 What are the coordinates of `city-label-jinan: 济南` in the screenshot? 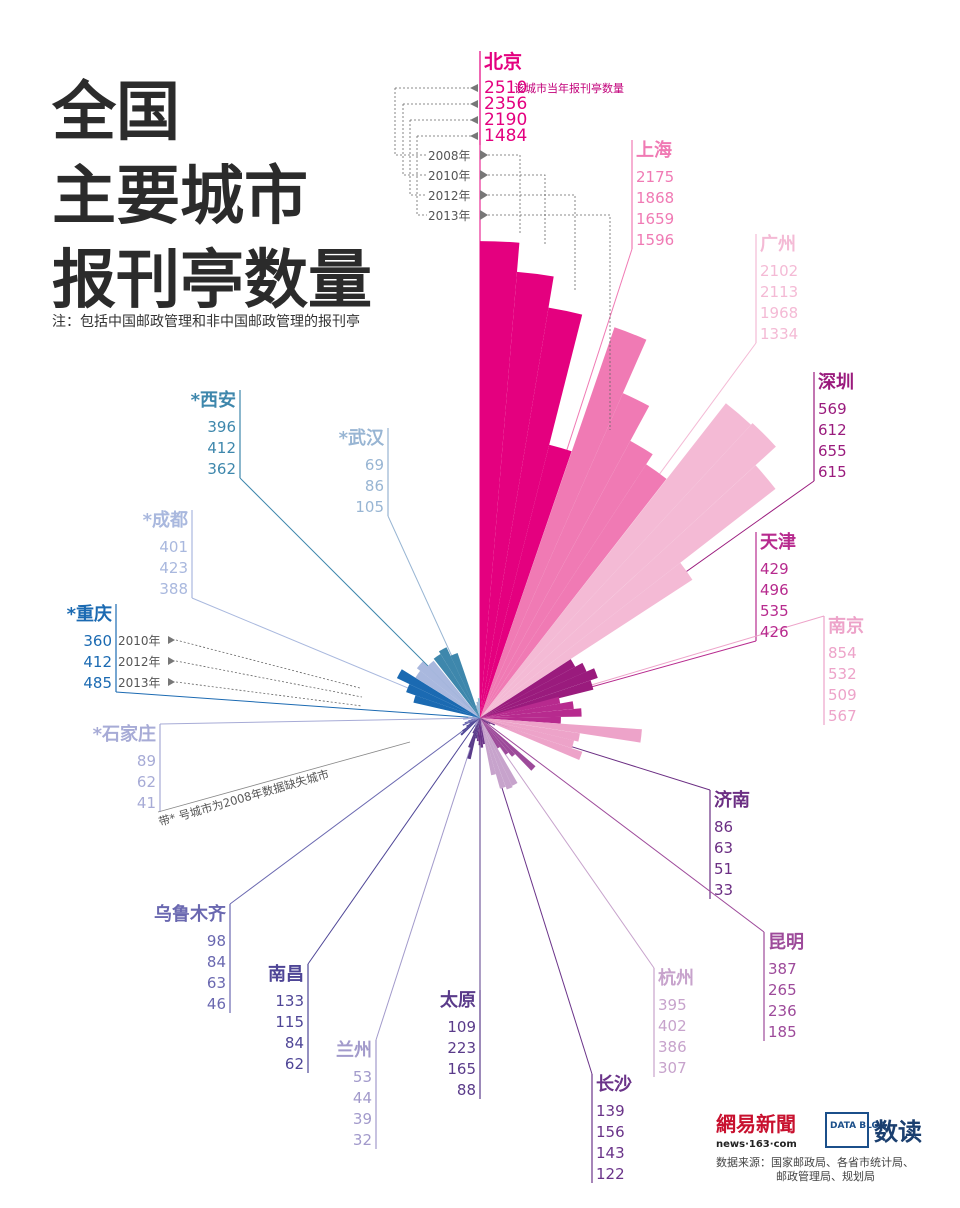 It's located at (732, 800).